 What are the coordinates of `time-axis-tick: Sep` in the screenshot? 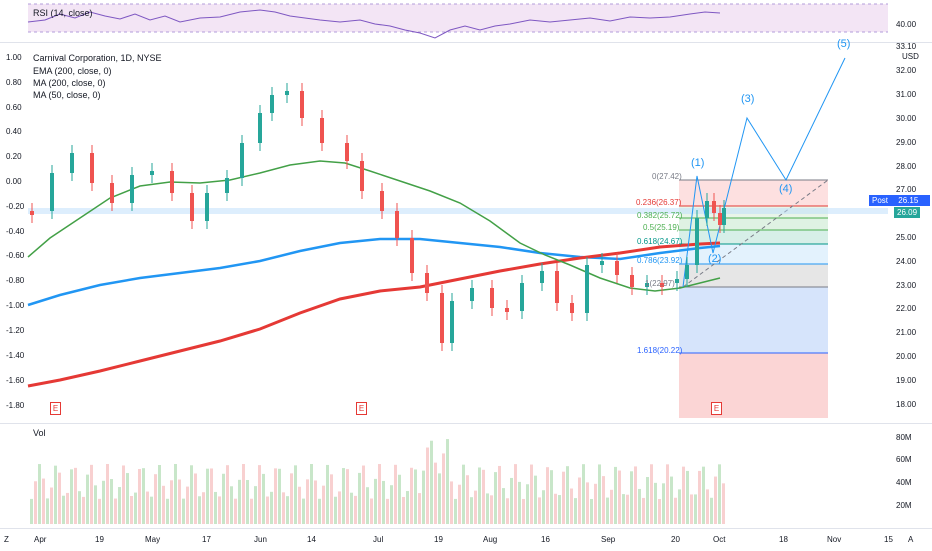 It's located at (608, 539).